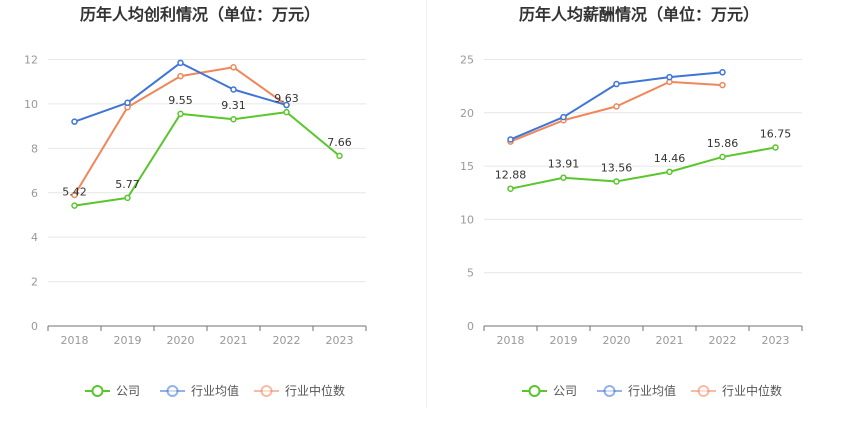 This screenshot has width=850, height=437. What do you see at coordinates (426, 204) in the screenshot?
I see `chart-divider` at bounding box center [426, 204].